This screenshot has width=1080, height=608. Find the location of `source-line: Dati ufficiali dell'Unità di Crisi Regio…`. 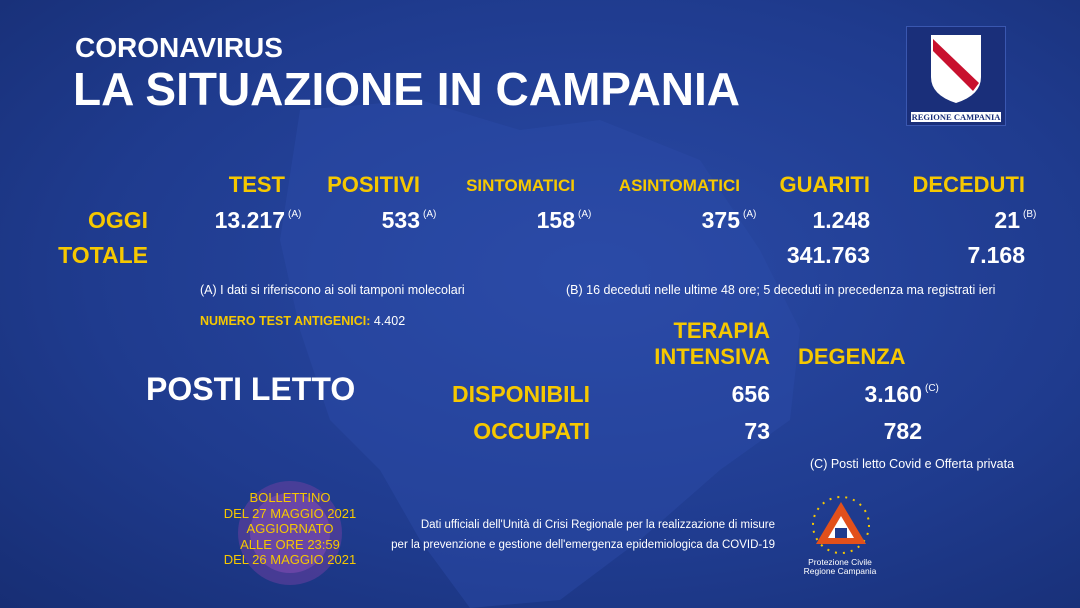

source-line: Dati ufficiali dell'Unità di Crisi Regio… is located at coordinates (597, 525).